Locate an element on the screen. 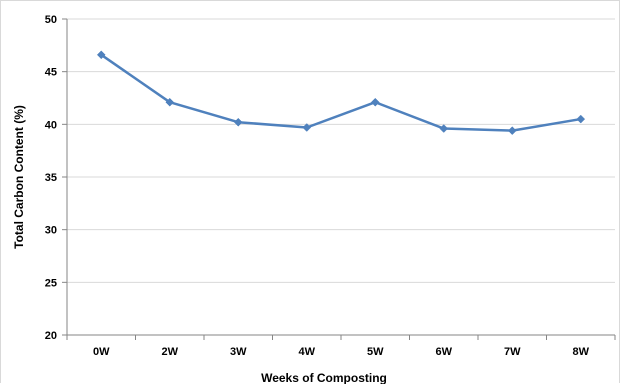 The height and width of the screenshot is (384, 620). x-tick-label: 6W is located at coordinates (444, 352).